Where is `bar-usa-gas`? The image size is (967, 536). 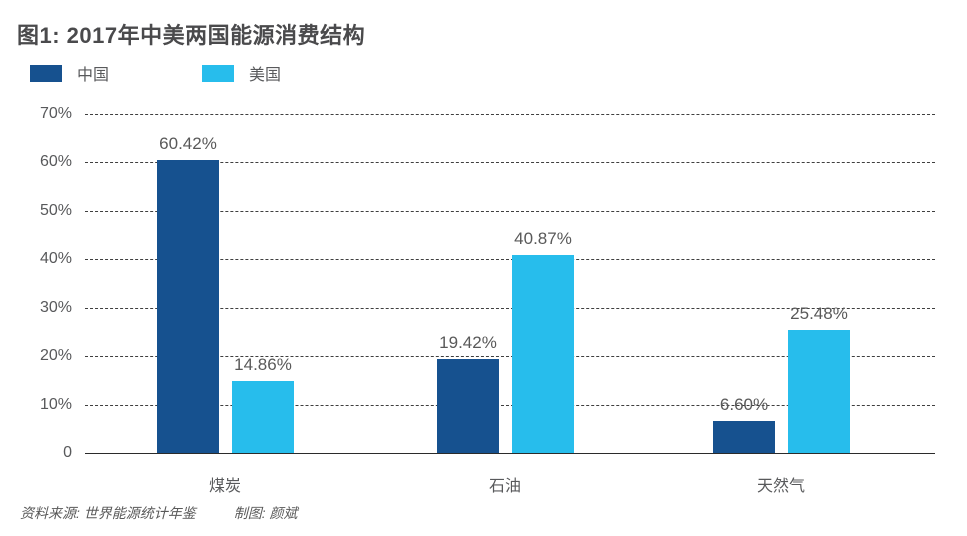
bar-usa-gas is located at coordinates (819, 391).